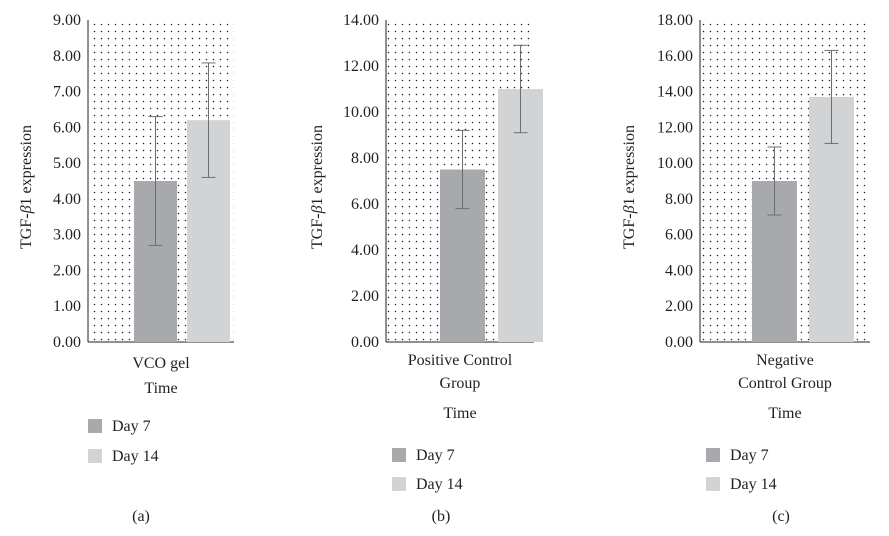  Describe the element at coordinates (441, 516) in the screenshot. I see `panel-label: (b)` at that location.